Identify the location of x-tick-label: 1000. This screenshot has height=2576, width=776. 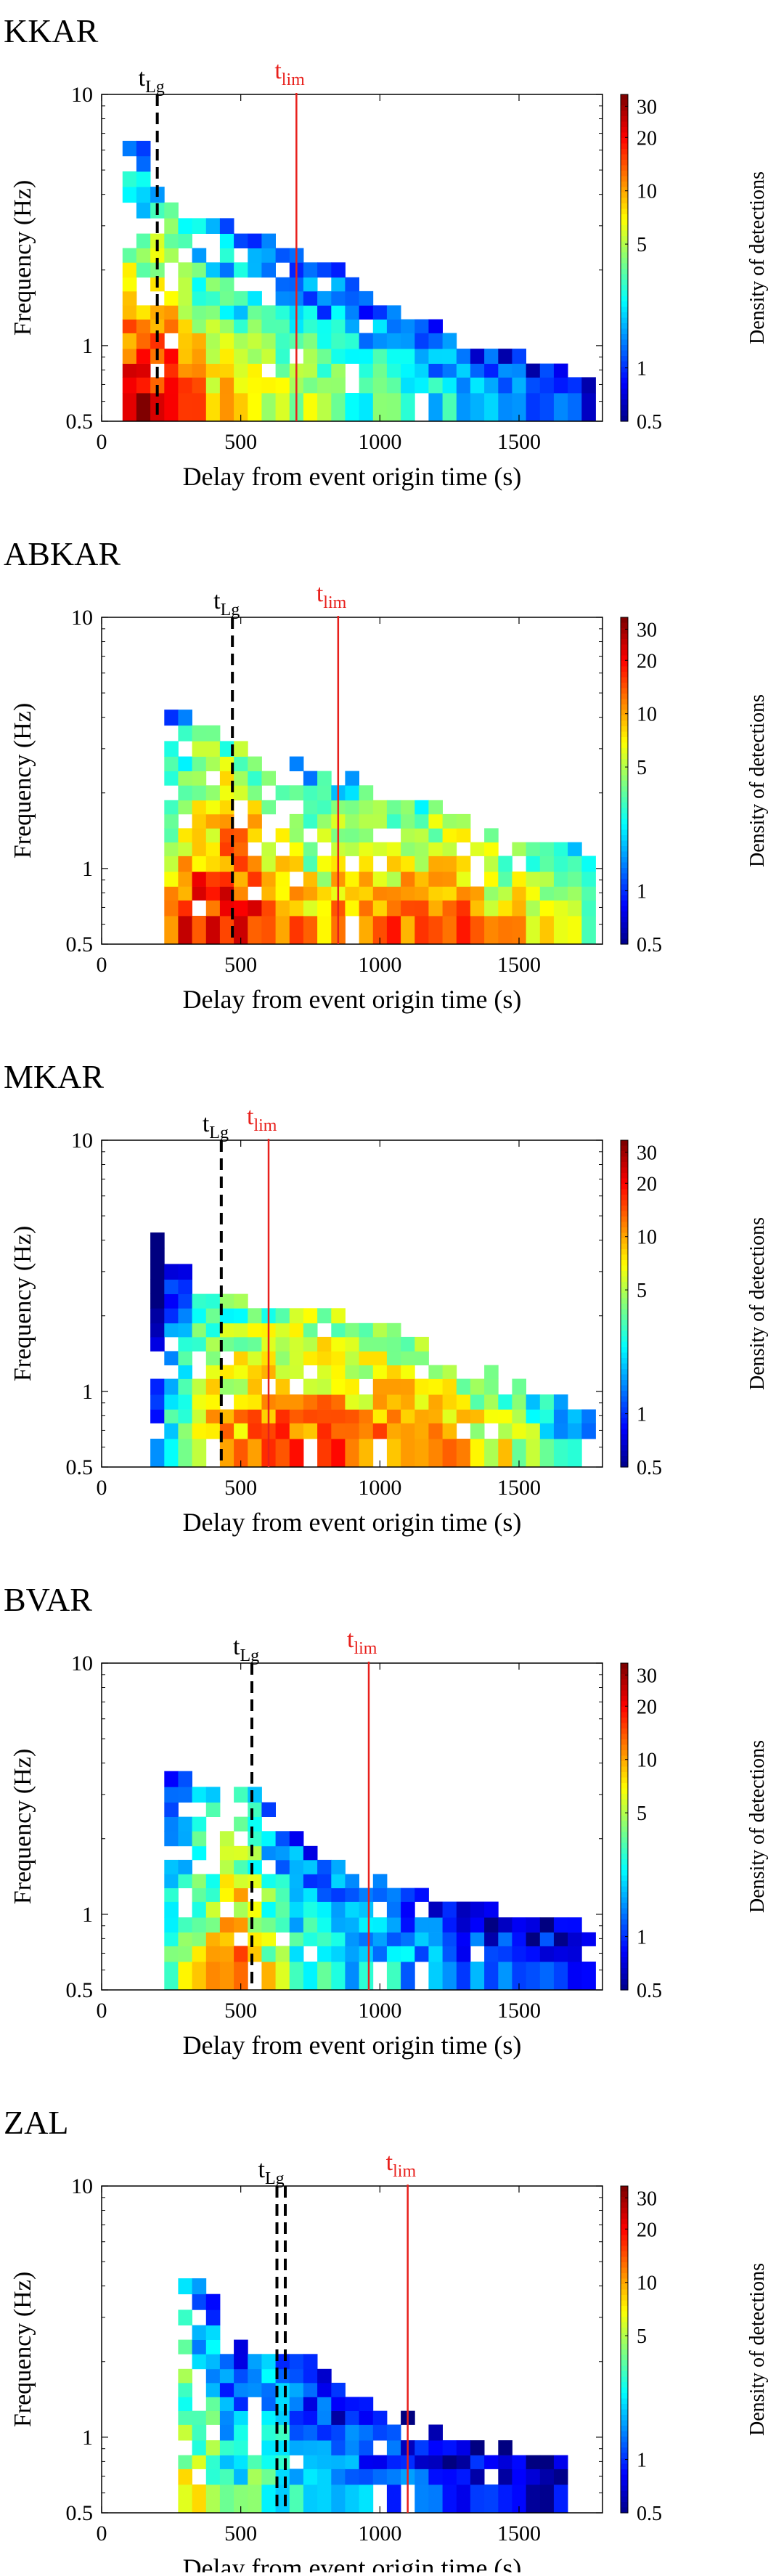
(379, 1488).